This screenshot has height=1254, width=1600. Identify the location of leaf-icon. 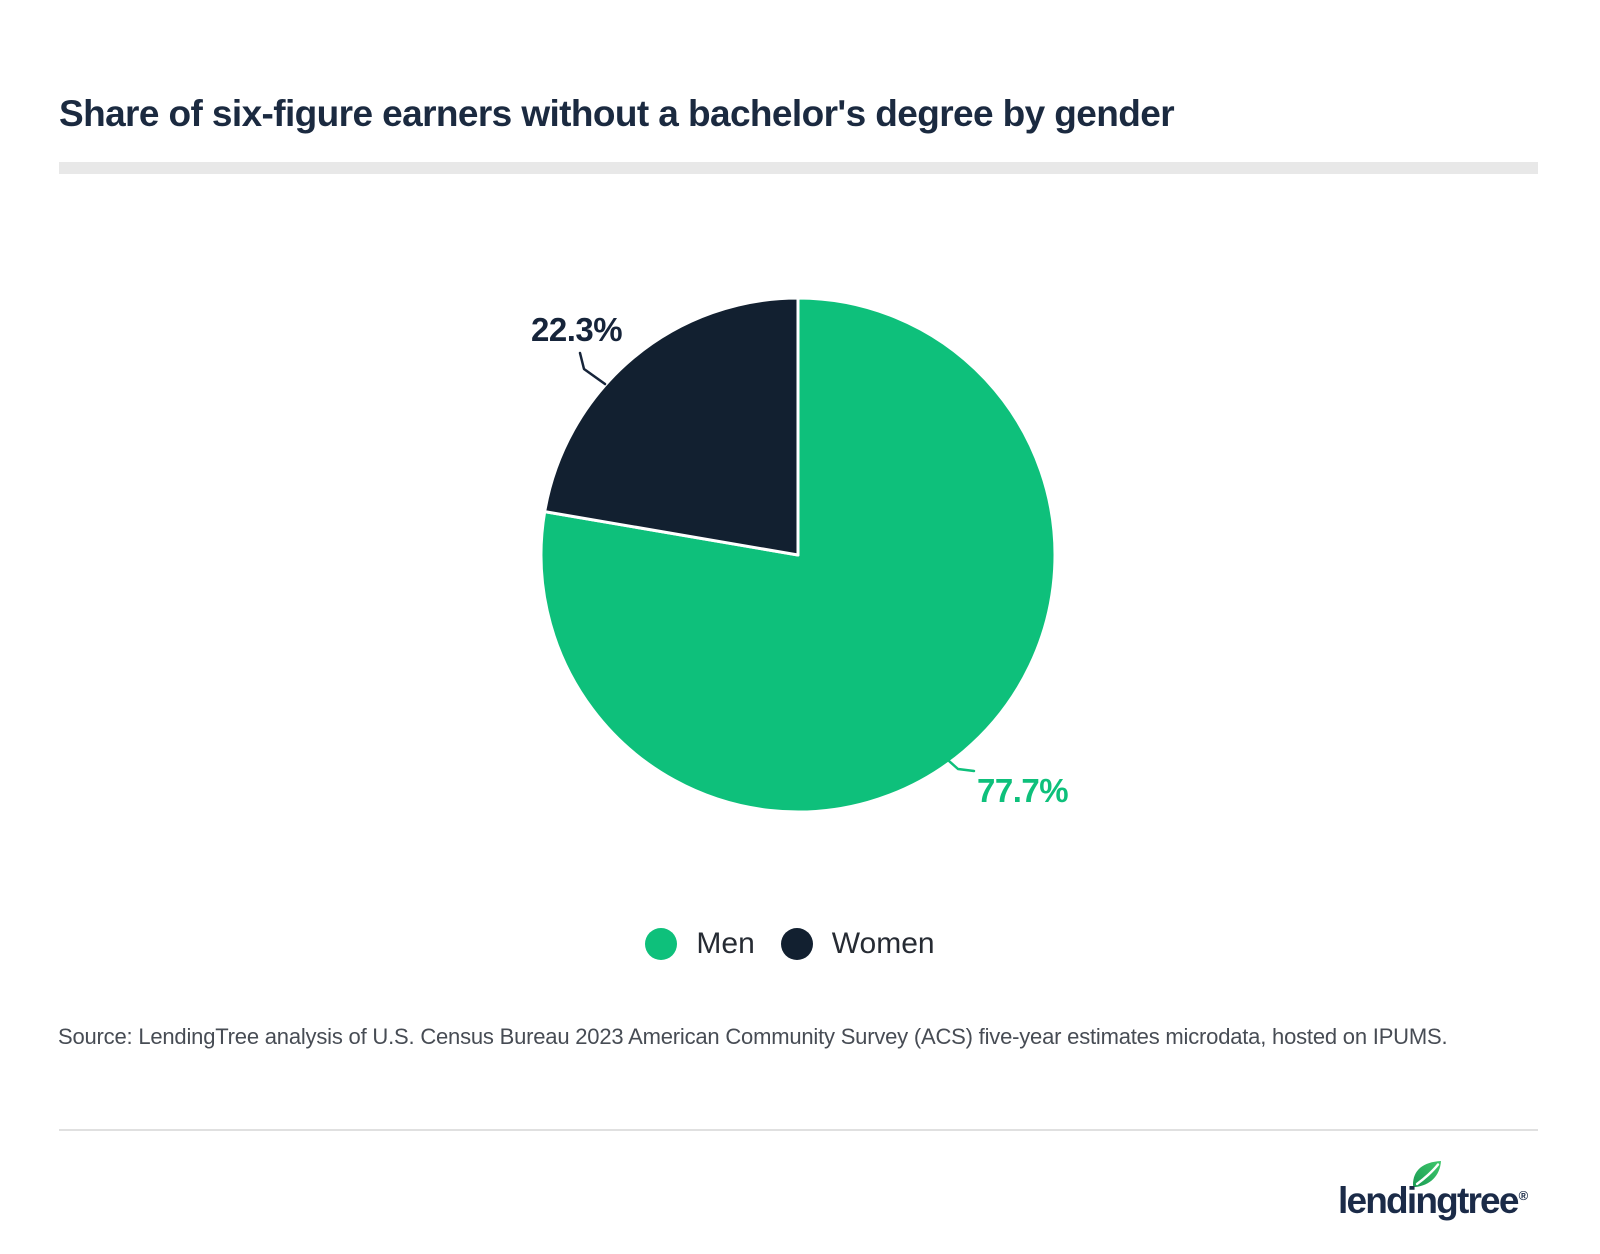
(1427, 1174).